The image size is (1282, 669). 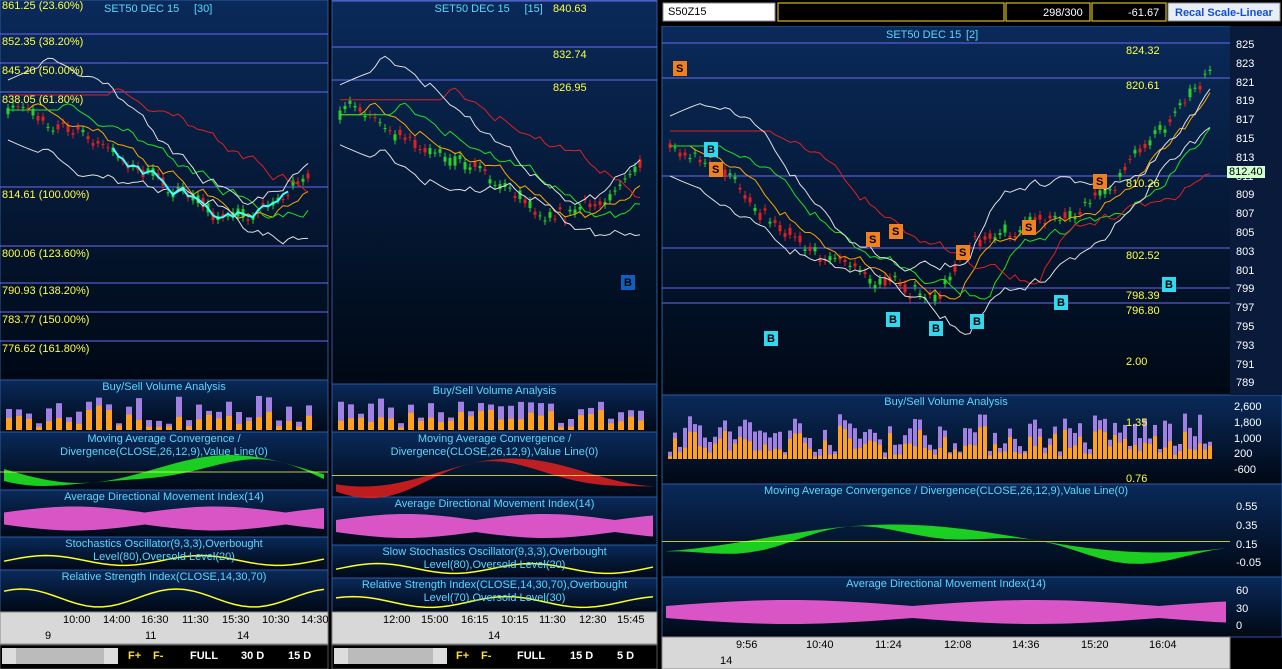 I want to click on scroll-left, so click(x=341, y=656).